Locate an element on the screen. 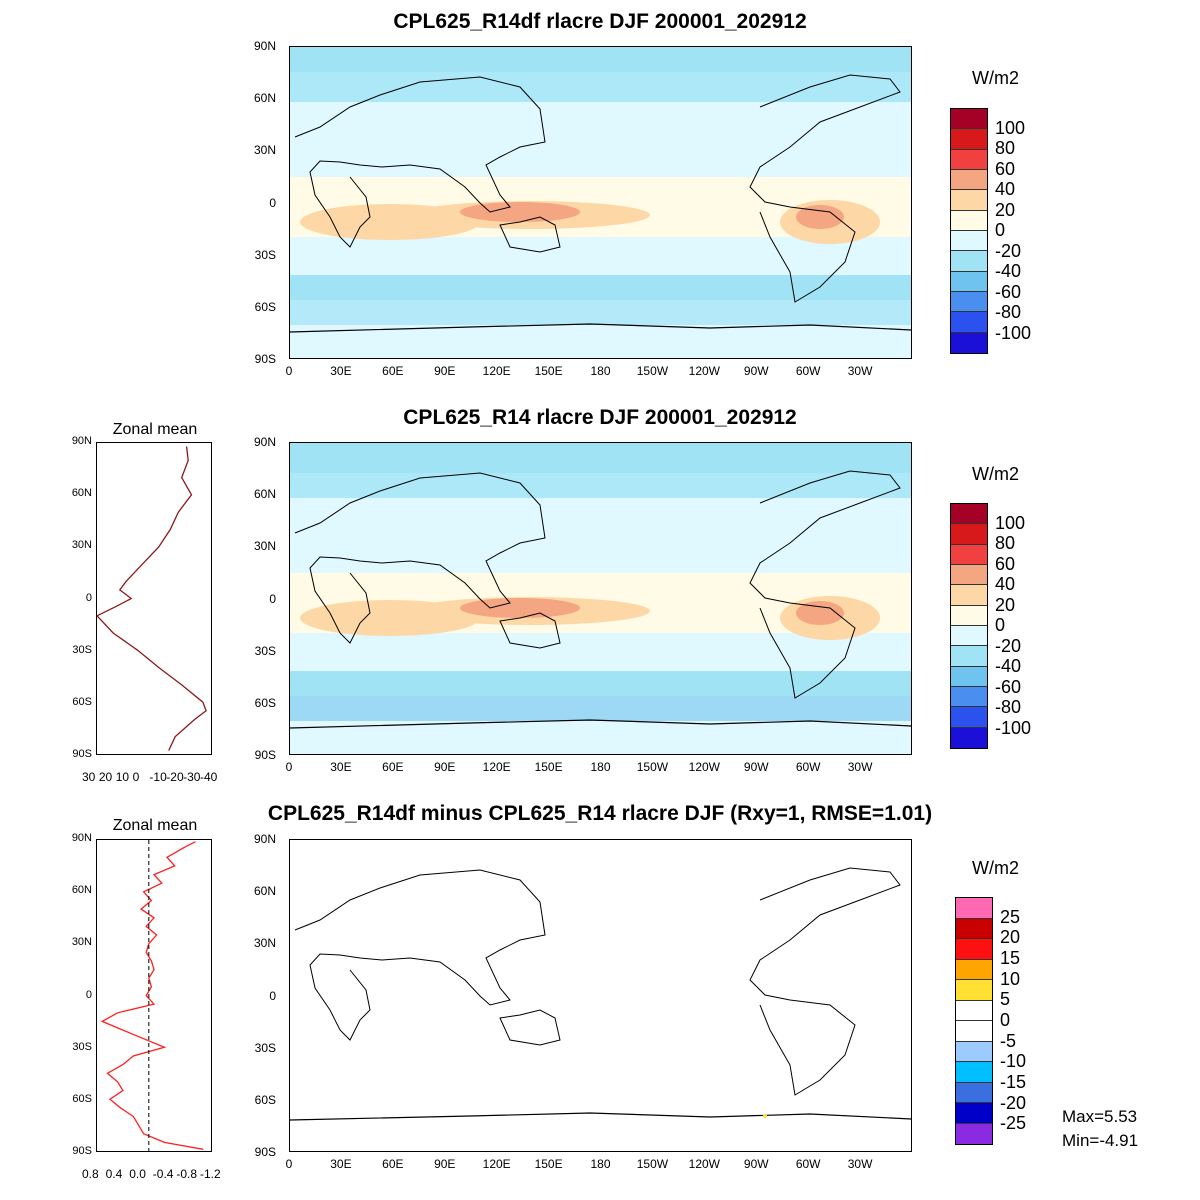 This screenshot has height=1200, width=1200. diff-legend-label: 5 is located at coordinates (1005, 999).